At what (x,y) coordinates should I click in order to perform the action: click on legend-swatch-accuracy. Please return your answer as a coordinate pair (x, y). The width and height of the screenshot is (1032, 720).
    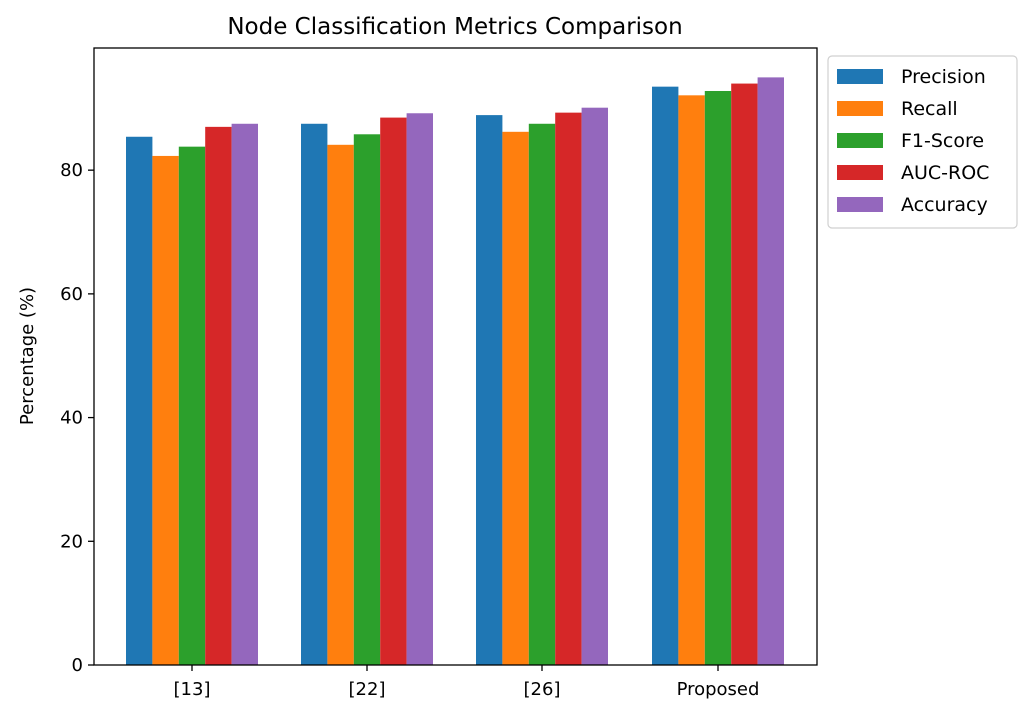
    Looking at the image, I should click on (860, 204).